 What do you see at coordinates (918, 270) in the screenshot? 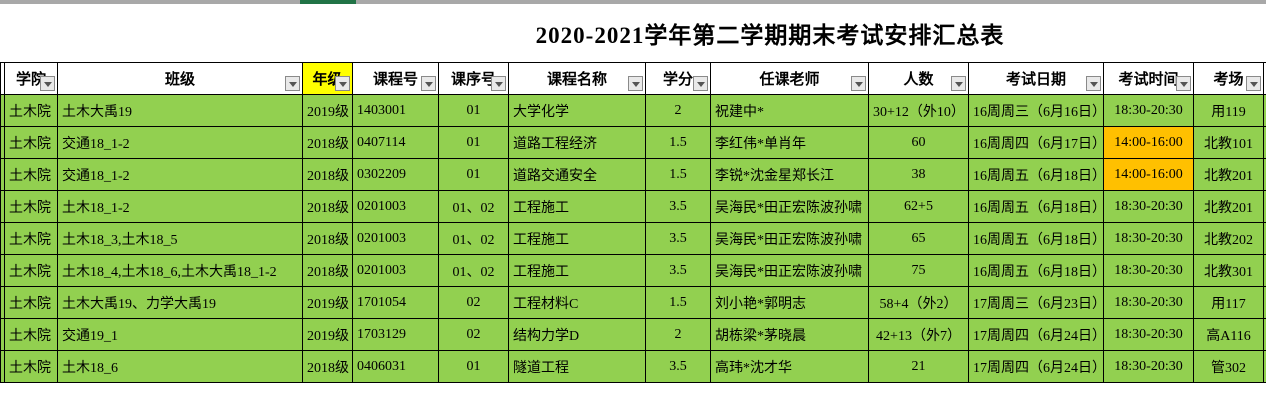
I see `cell-count: 75` at bounding box center [918, 270].